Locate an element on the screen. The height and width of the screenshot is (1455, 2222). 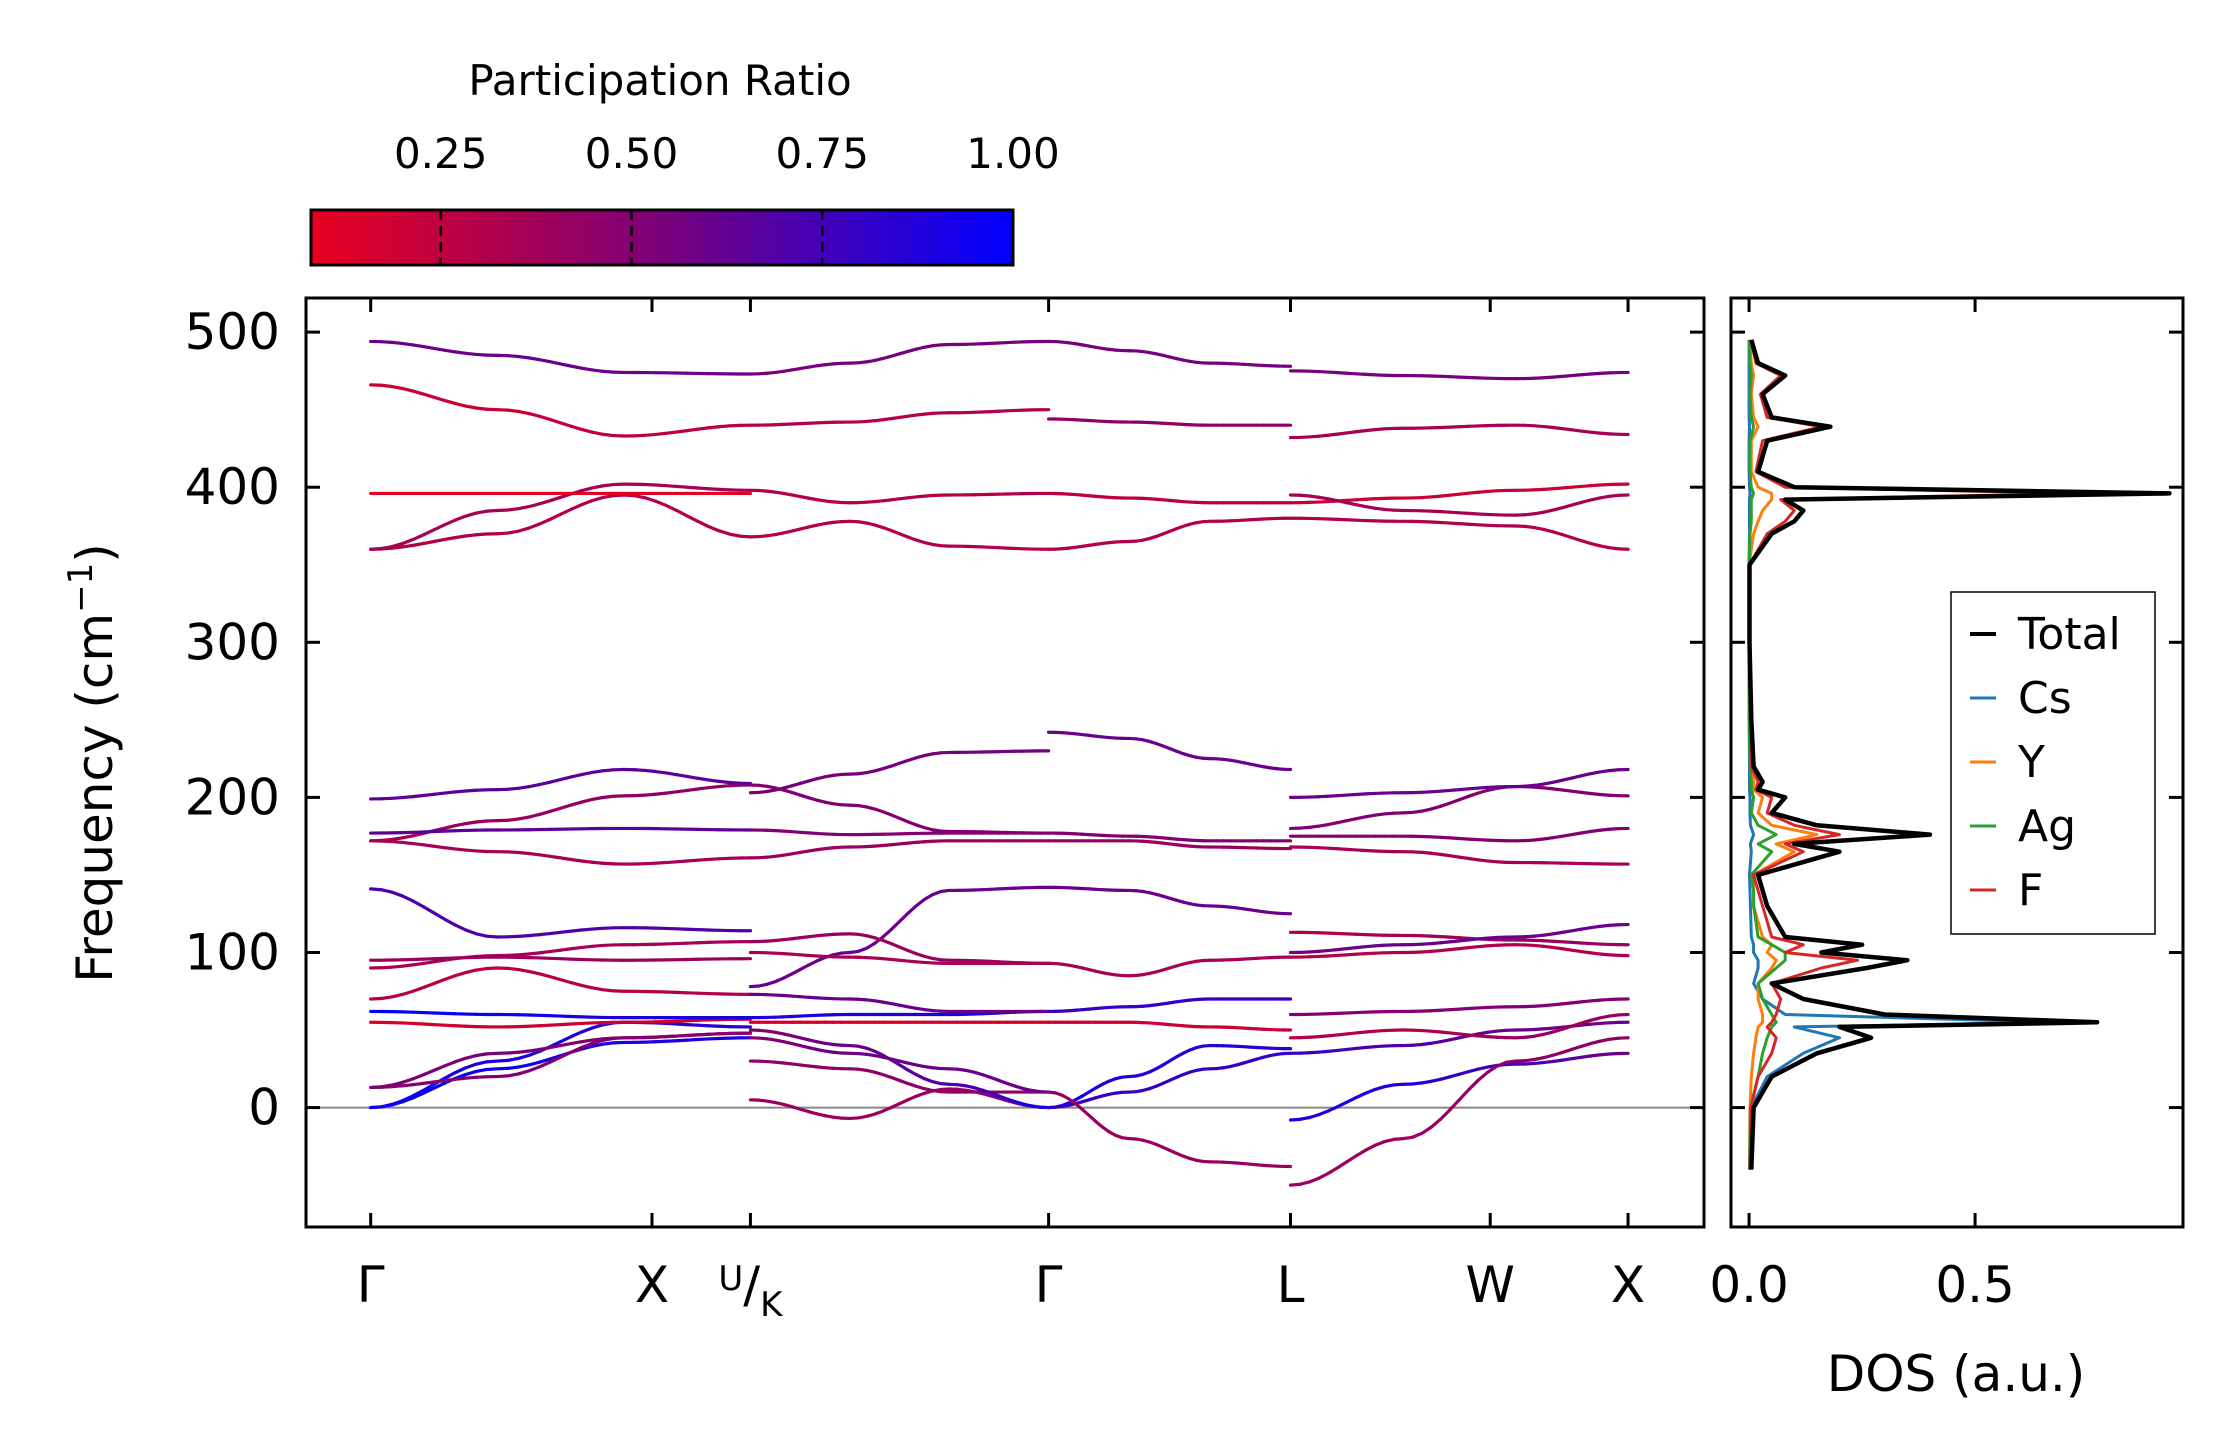
dos-curves is located at coordinates (1959, 754).